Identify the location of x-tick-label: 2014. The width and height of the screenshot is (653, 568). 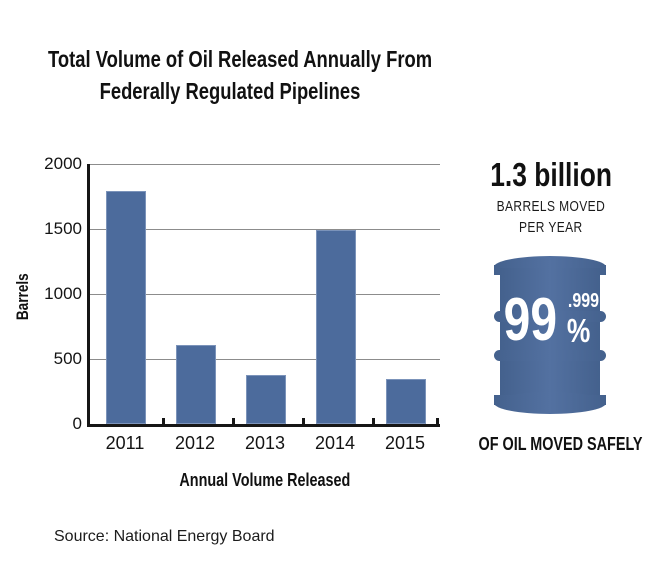
(335, 443).